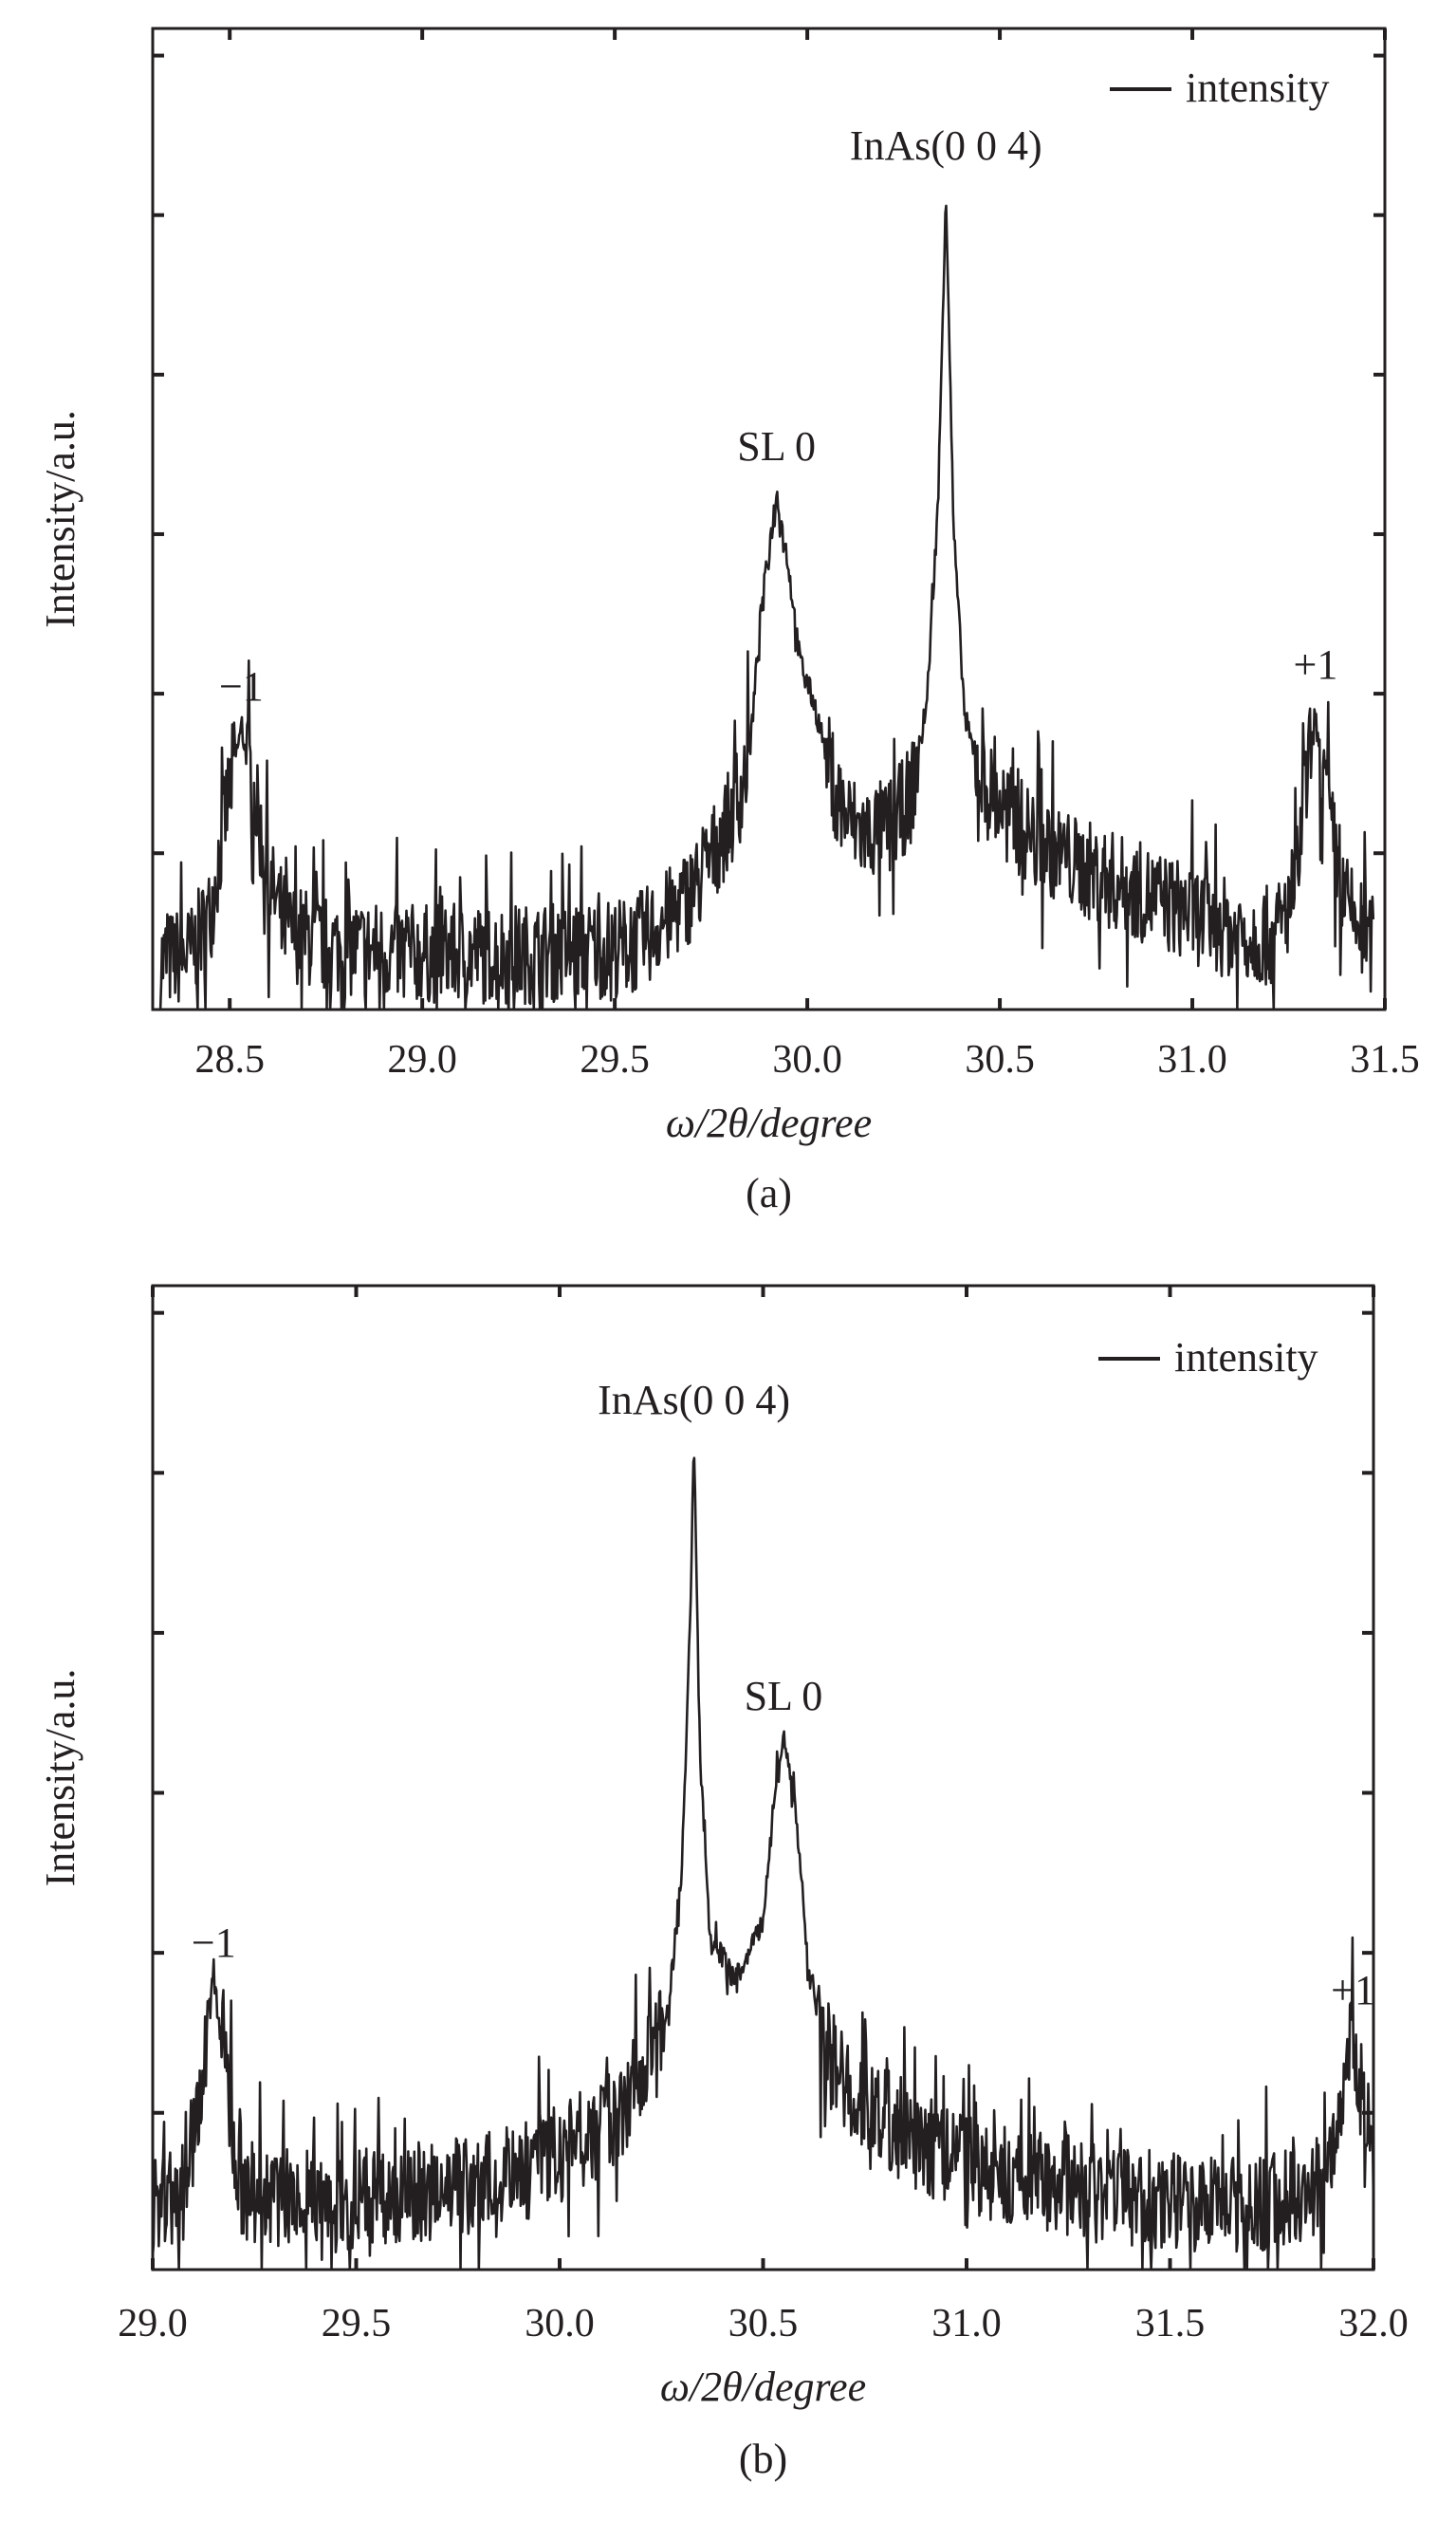  What do you see at coordinates (769, 1193) in the screenshot?
I see `panel-label: (a)` at bounding box center [769, 1193].